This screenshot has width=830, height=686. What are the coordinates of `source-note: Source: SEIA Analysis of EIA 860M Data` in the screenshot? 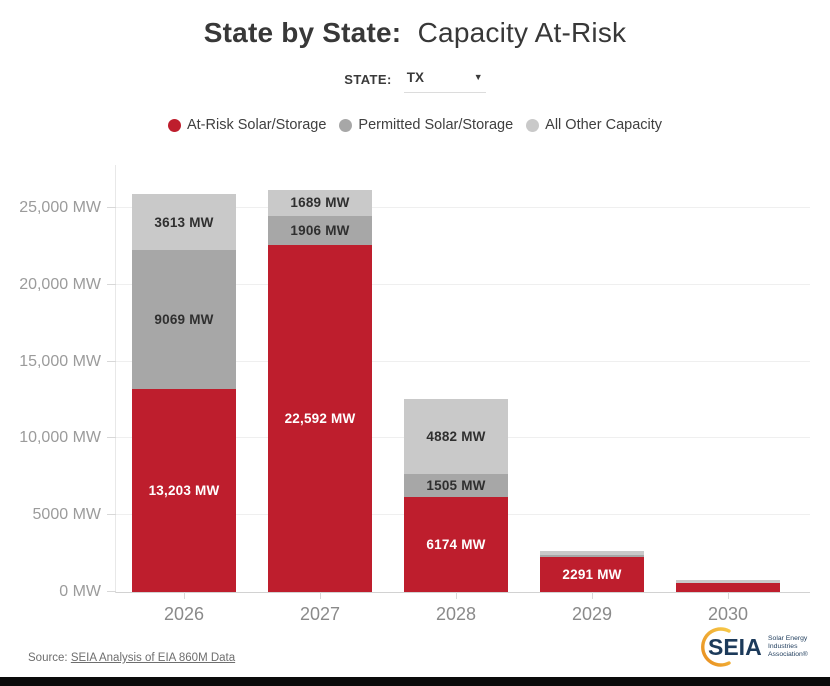 It's located at (131, 658).